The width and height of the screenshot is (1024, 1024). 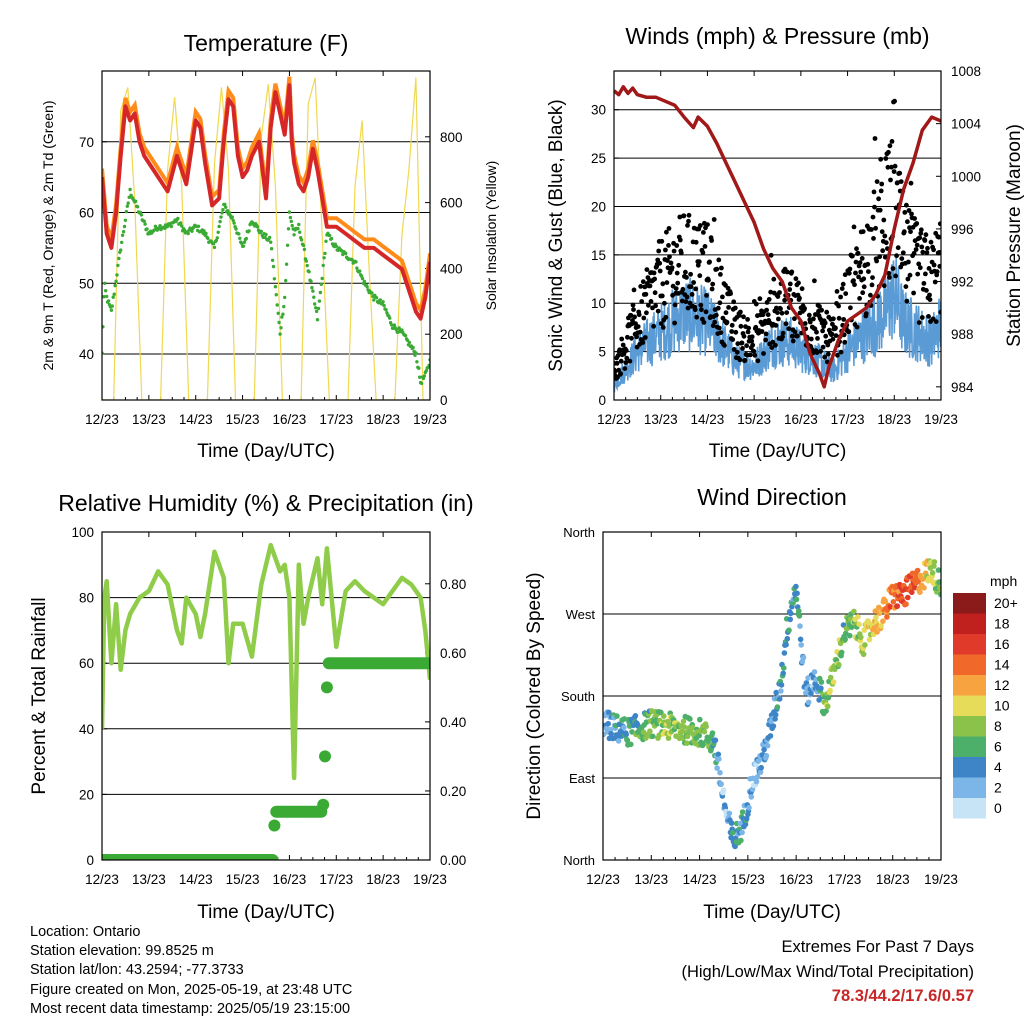 What do you see at coordinates (266, 661) in the screenshot?
I see `relative-humidity-line` at bounding box center [266, 661].